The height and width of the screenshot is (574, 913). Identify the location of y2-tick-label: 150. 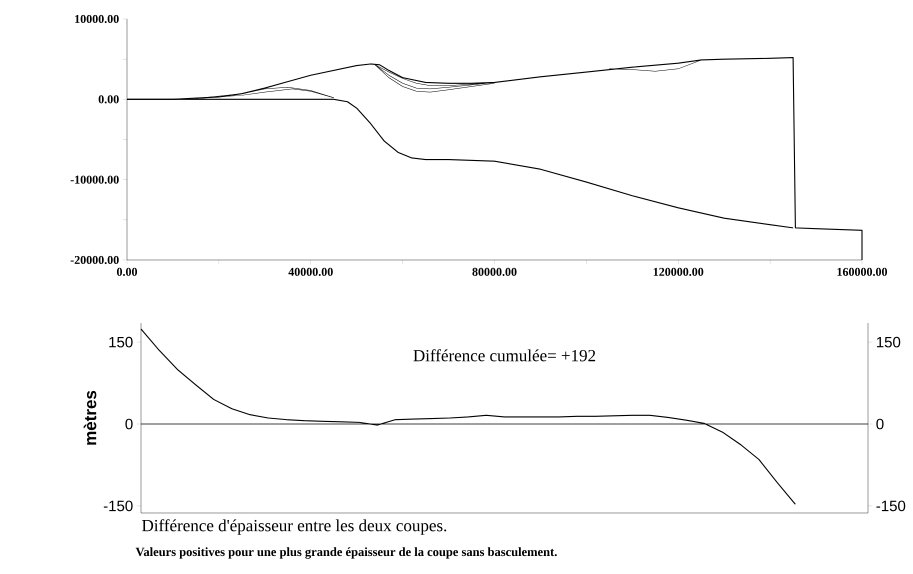
(888, 342).